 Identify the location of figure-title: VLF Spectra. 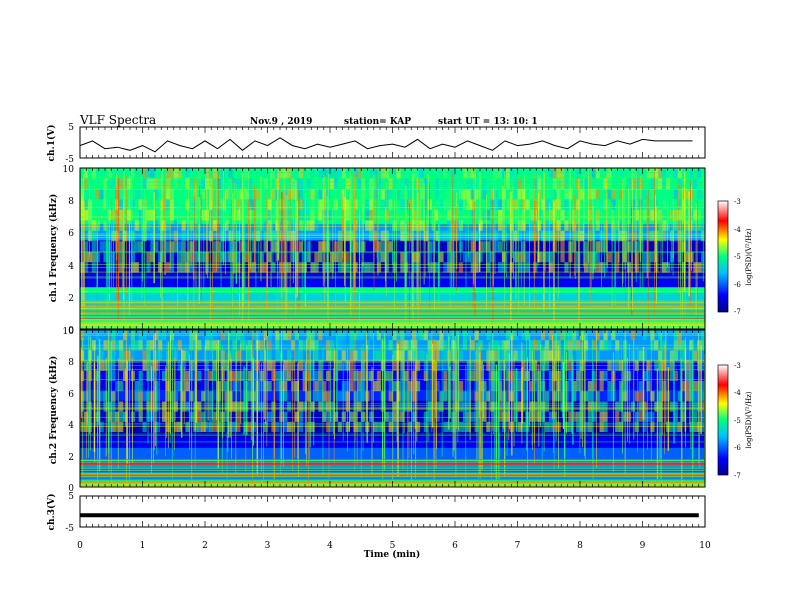
(117, 120).